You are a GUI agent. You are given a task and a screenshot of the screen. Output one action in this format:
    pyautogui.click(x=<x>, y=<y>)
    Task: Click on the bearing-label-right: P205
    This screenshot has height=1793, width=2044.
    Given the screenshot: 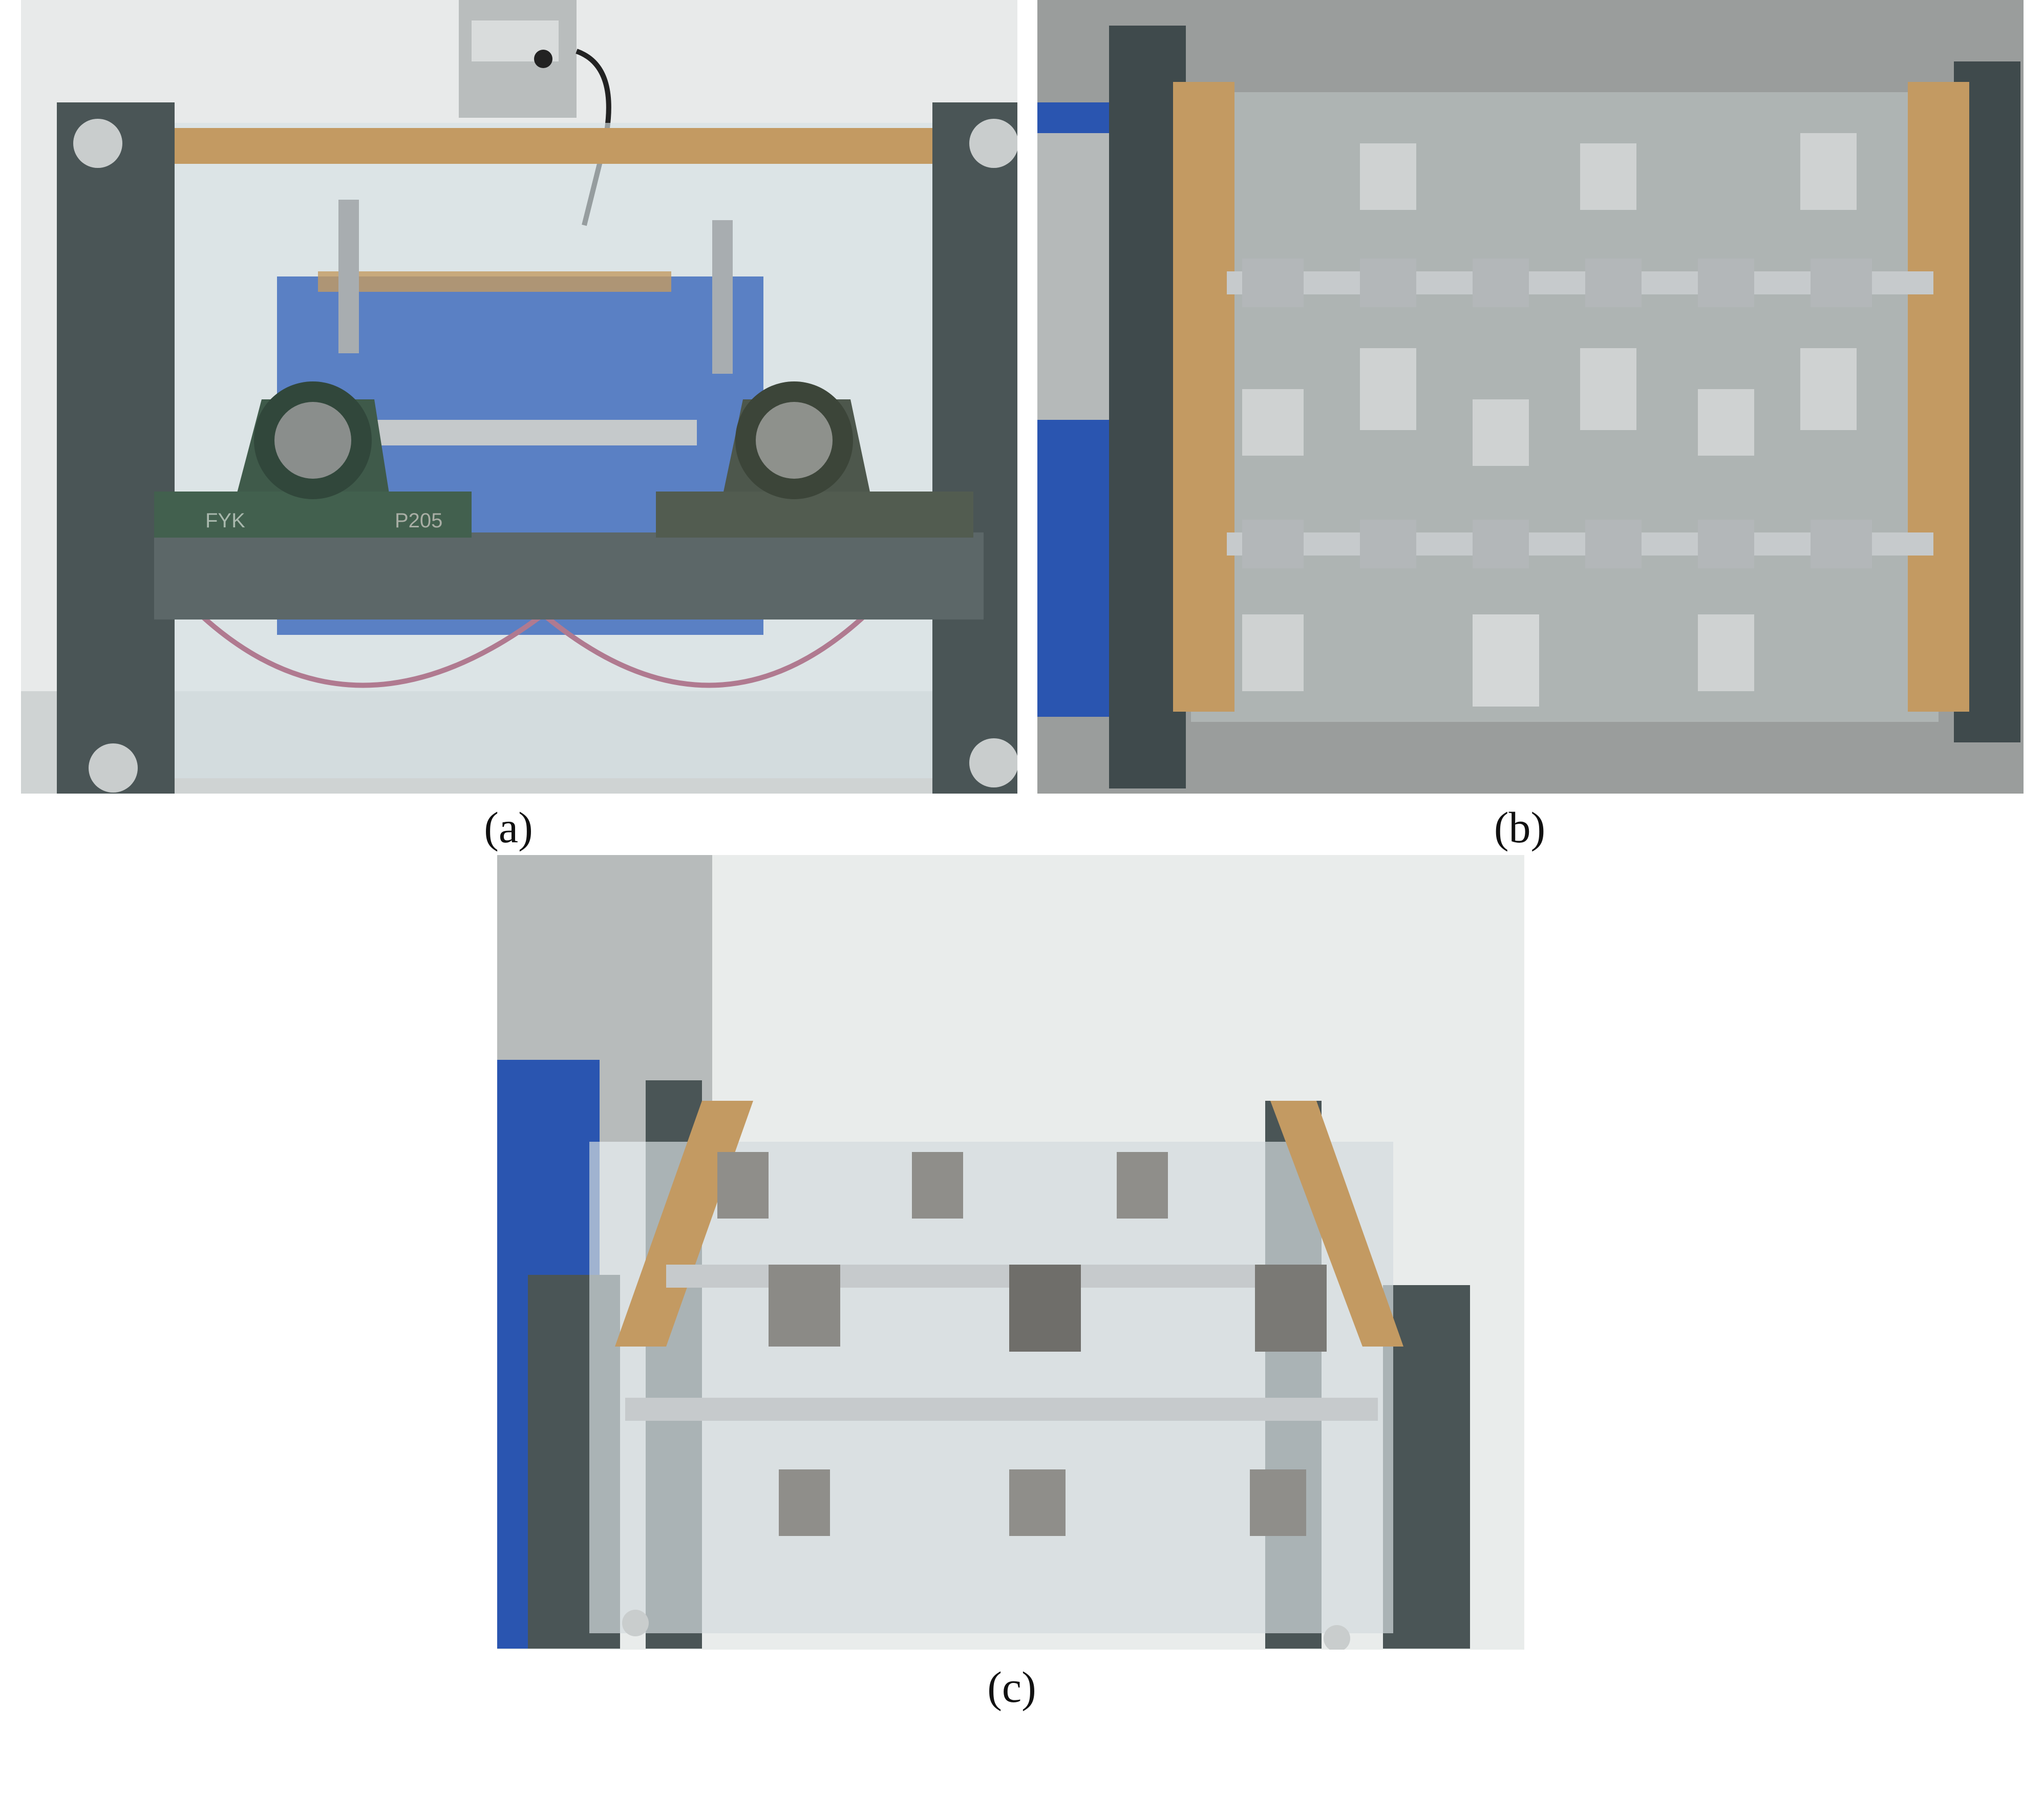 What is the action you would take?
    pyautogui.click(x=418, y=520)
    